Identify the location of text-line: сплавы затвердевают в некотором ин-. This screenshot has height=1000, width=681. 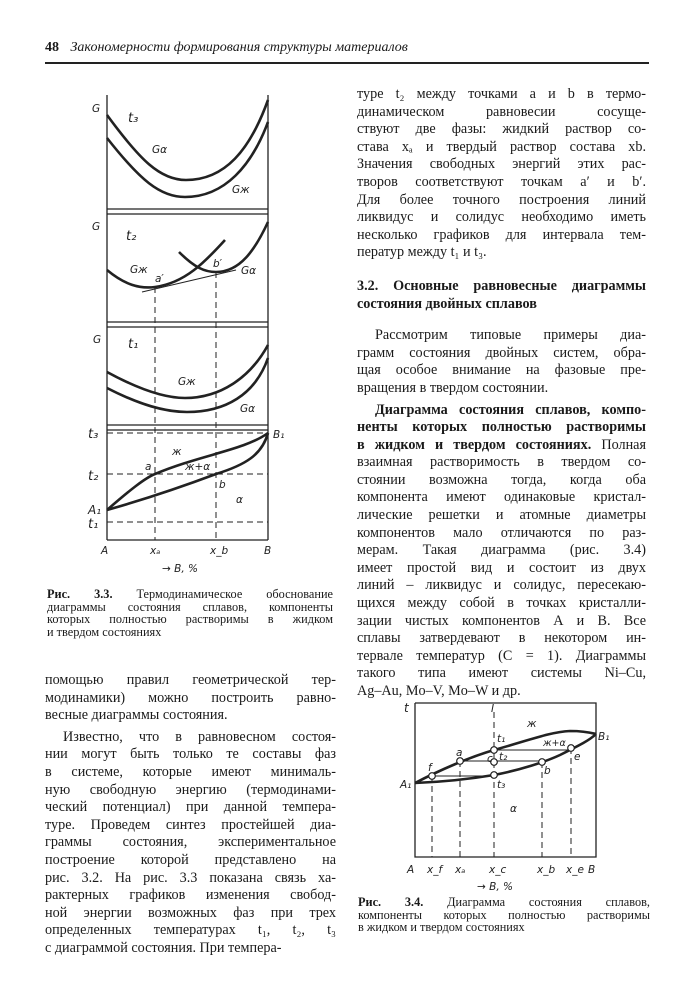
(501, 638).